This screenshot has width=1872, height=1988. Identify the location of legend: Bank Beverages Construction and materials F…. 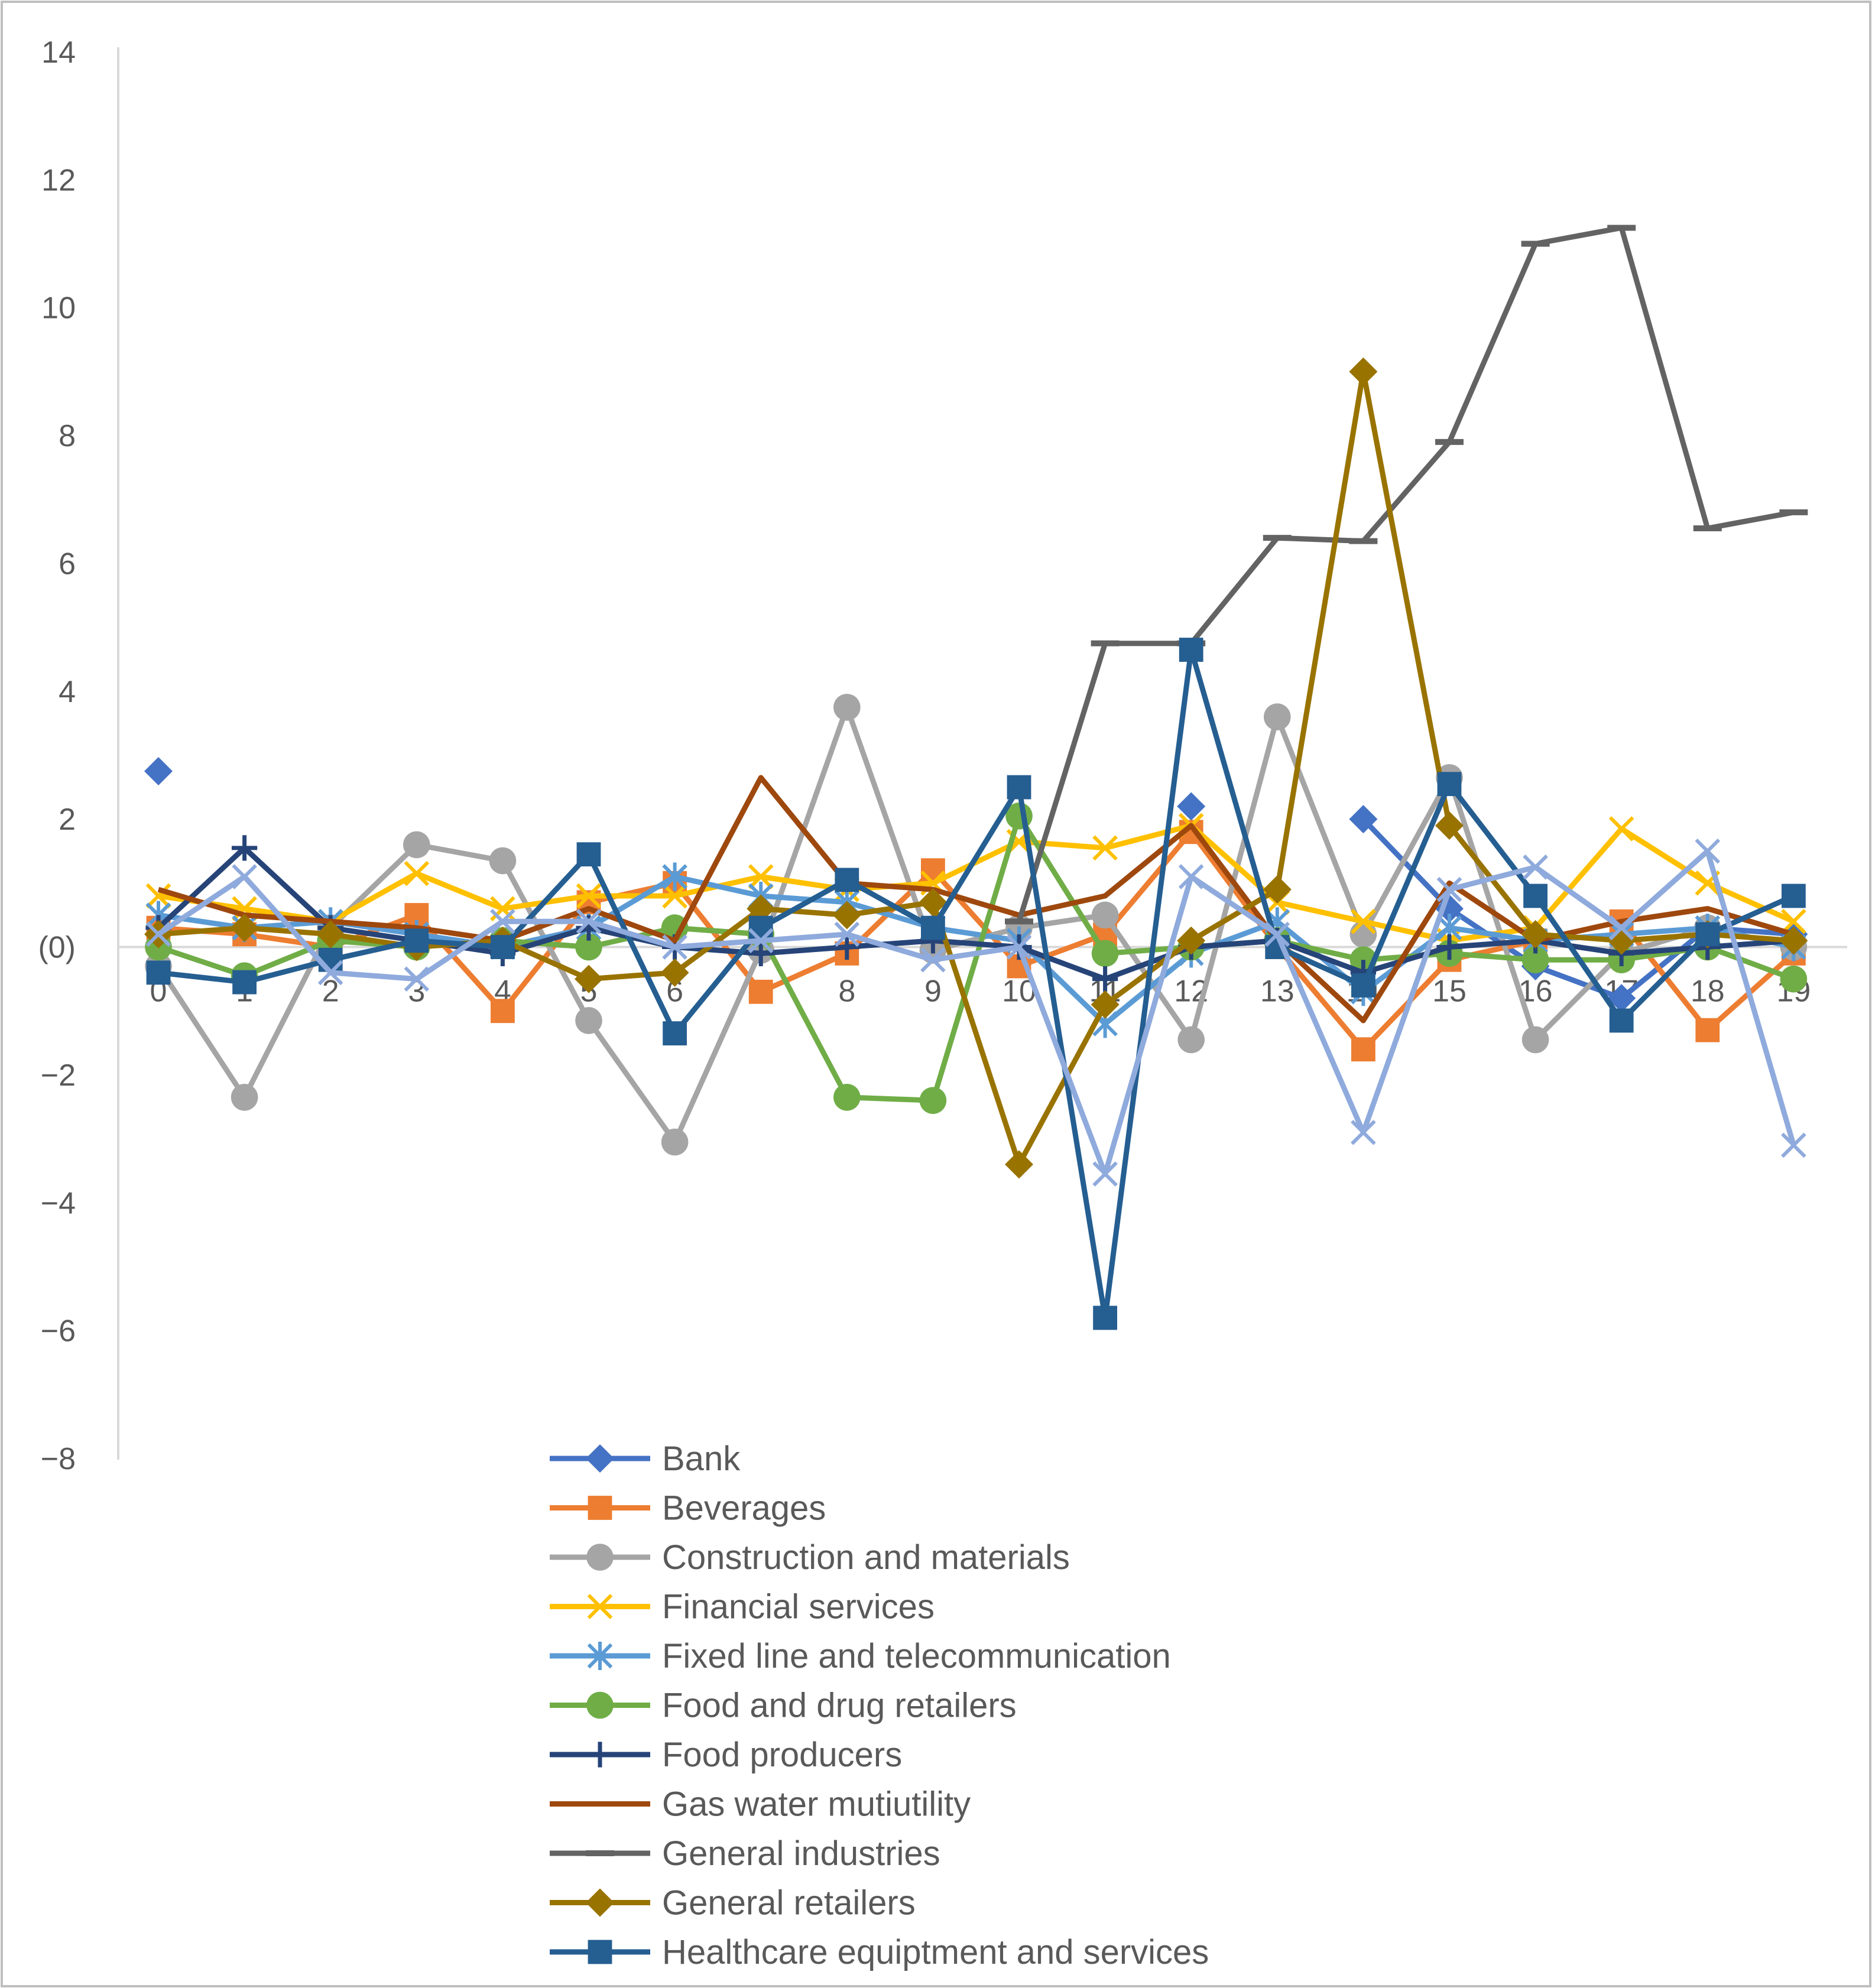
(879, 1706).